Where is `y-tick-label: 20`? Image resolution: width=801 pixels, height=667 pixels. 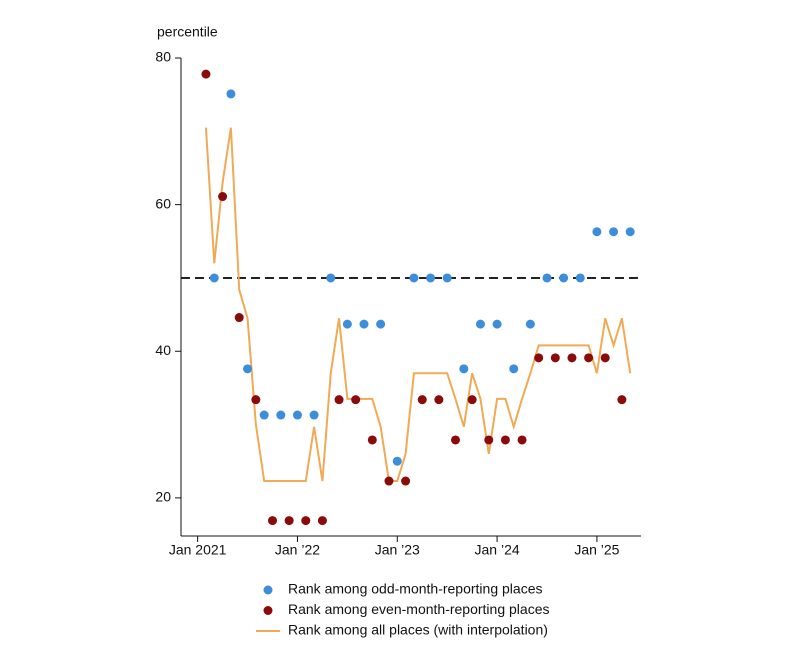
y-tick-label: 20 is located at coordinates (163, 497).